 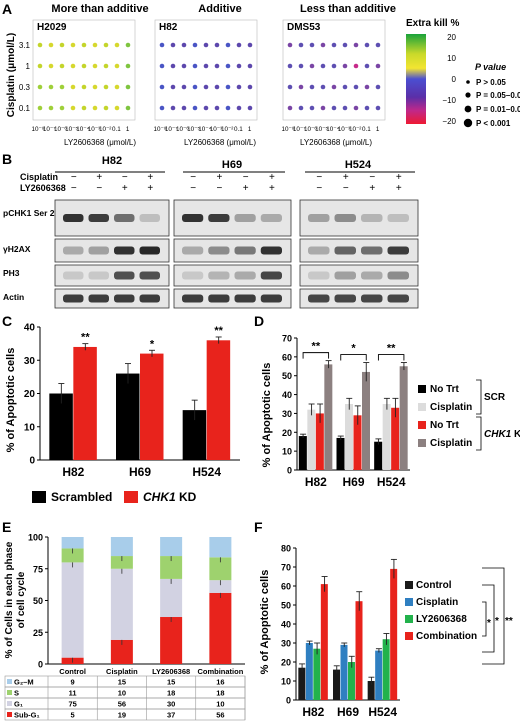 What do you see at coordinates (220, 682) in the screenshot?
I see `table-cell: 16` at bounding box center [220, 682].